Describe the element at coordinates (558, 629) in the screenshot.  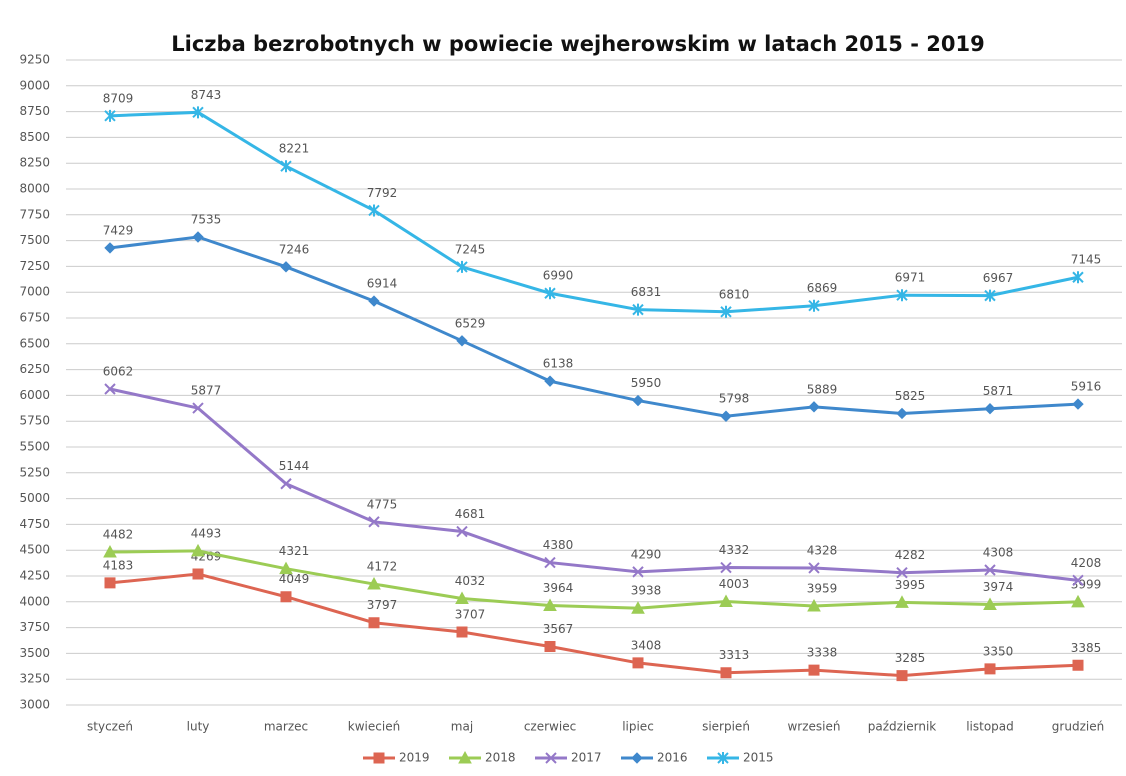
I see `data-label: 3567` at that location.